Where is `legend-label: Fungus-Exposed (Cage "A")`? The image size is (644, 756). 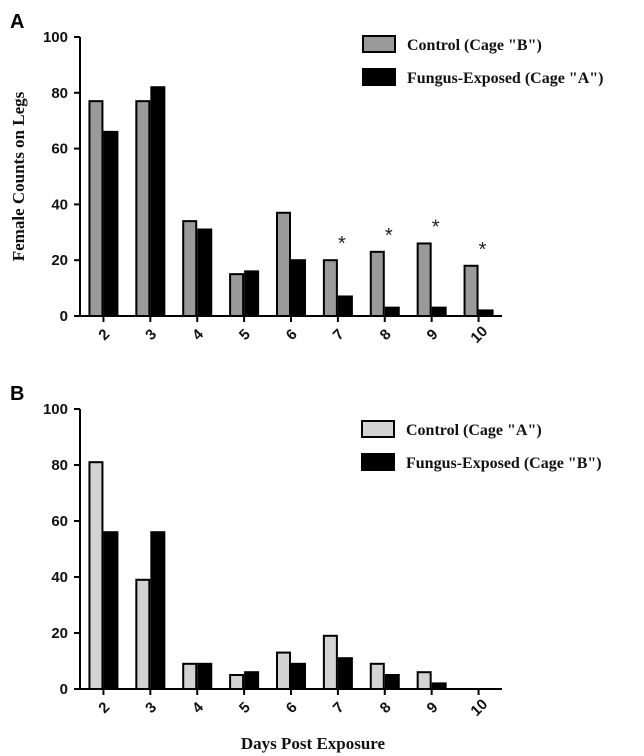
legend-label: Fungus-Exposed (Cage "A") is located at coordinates (505, 78).